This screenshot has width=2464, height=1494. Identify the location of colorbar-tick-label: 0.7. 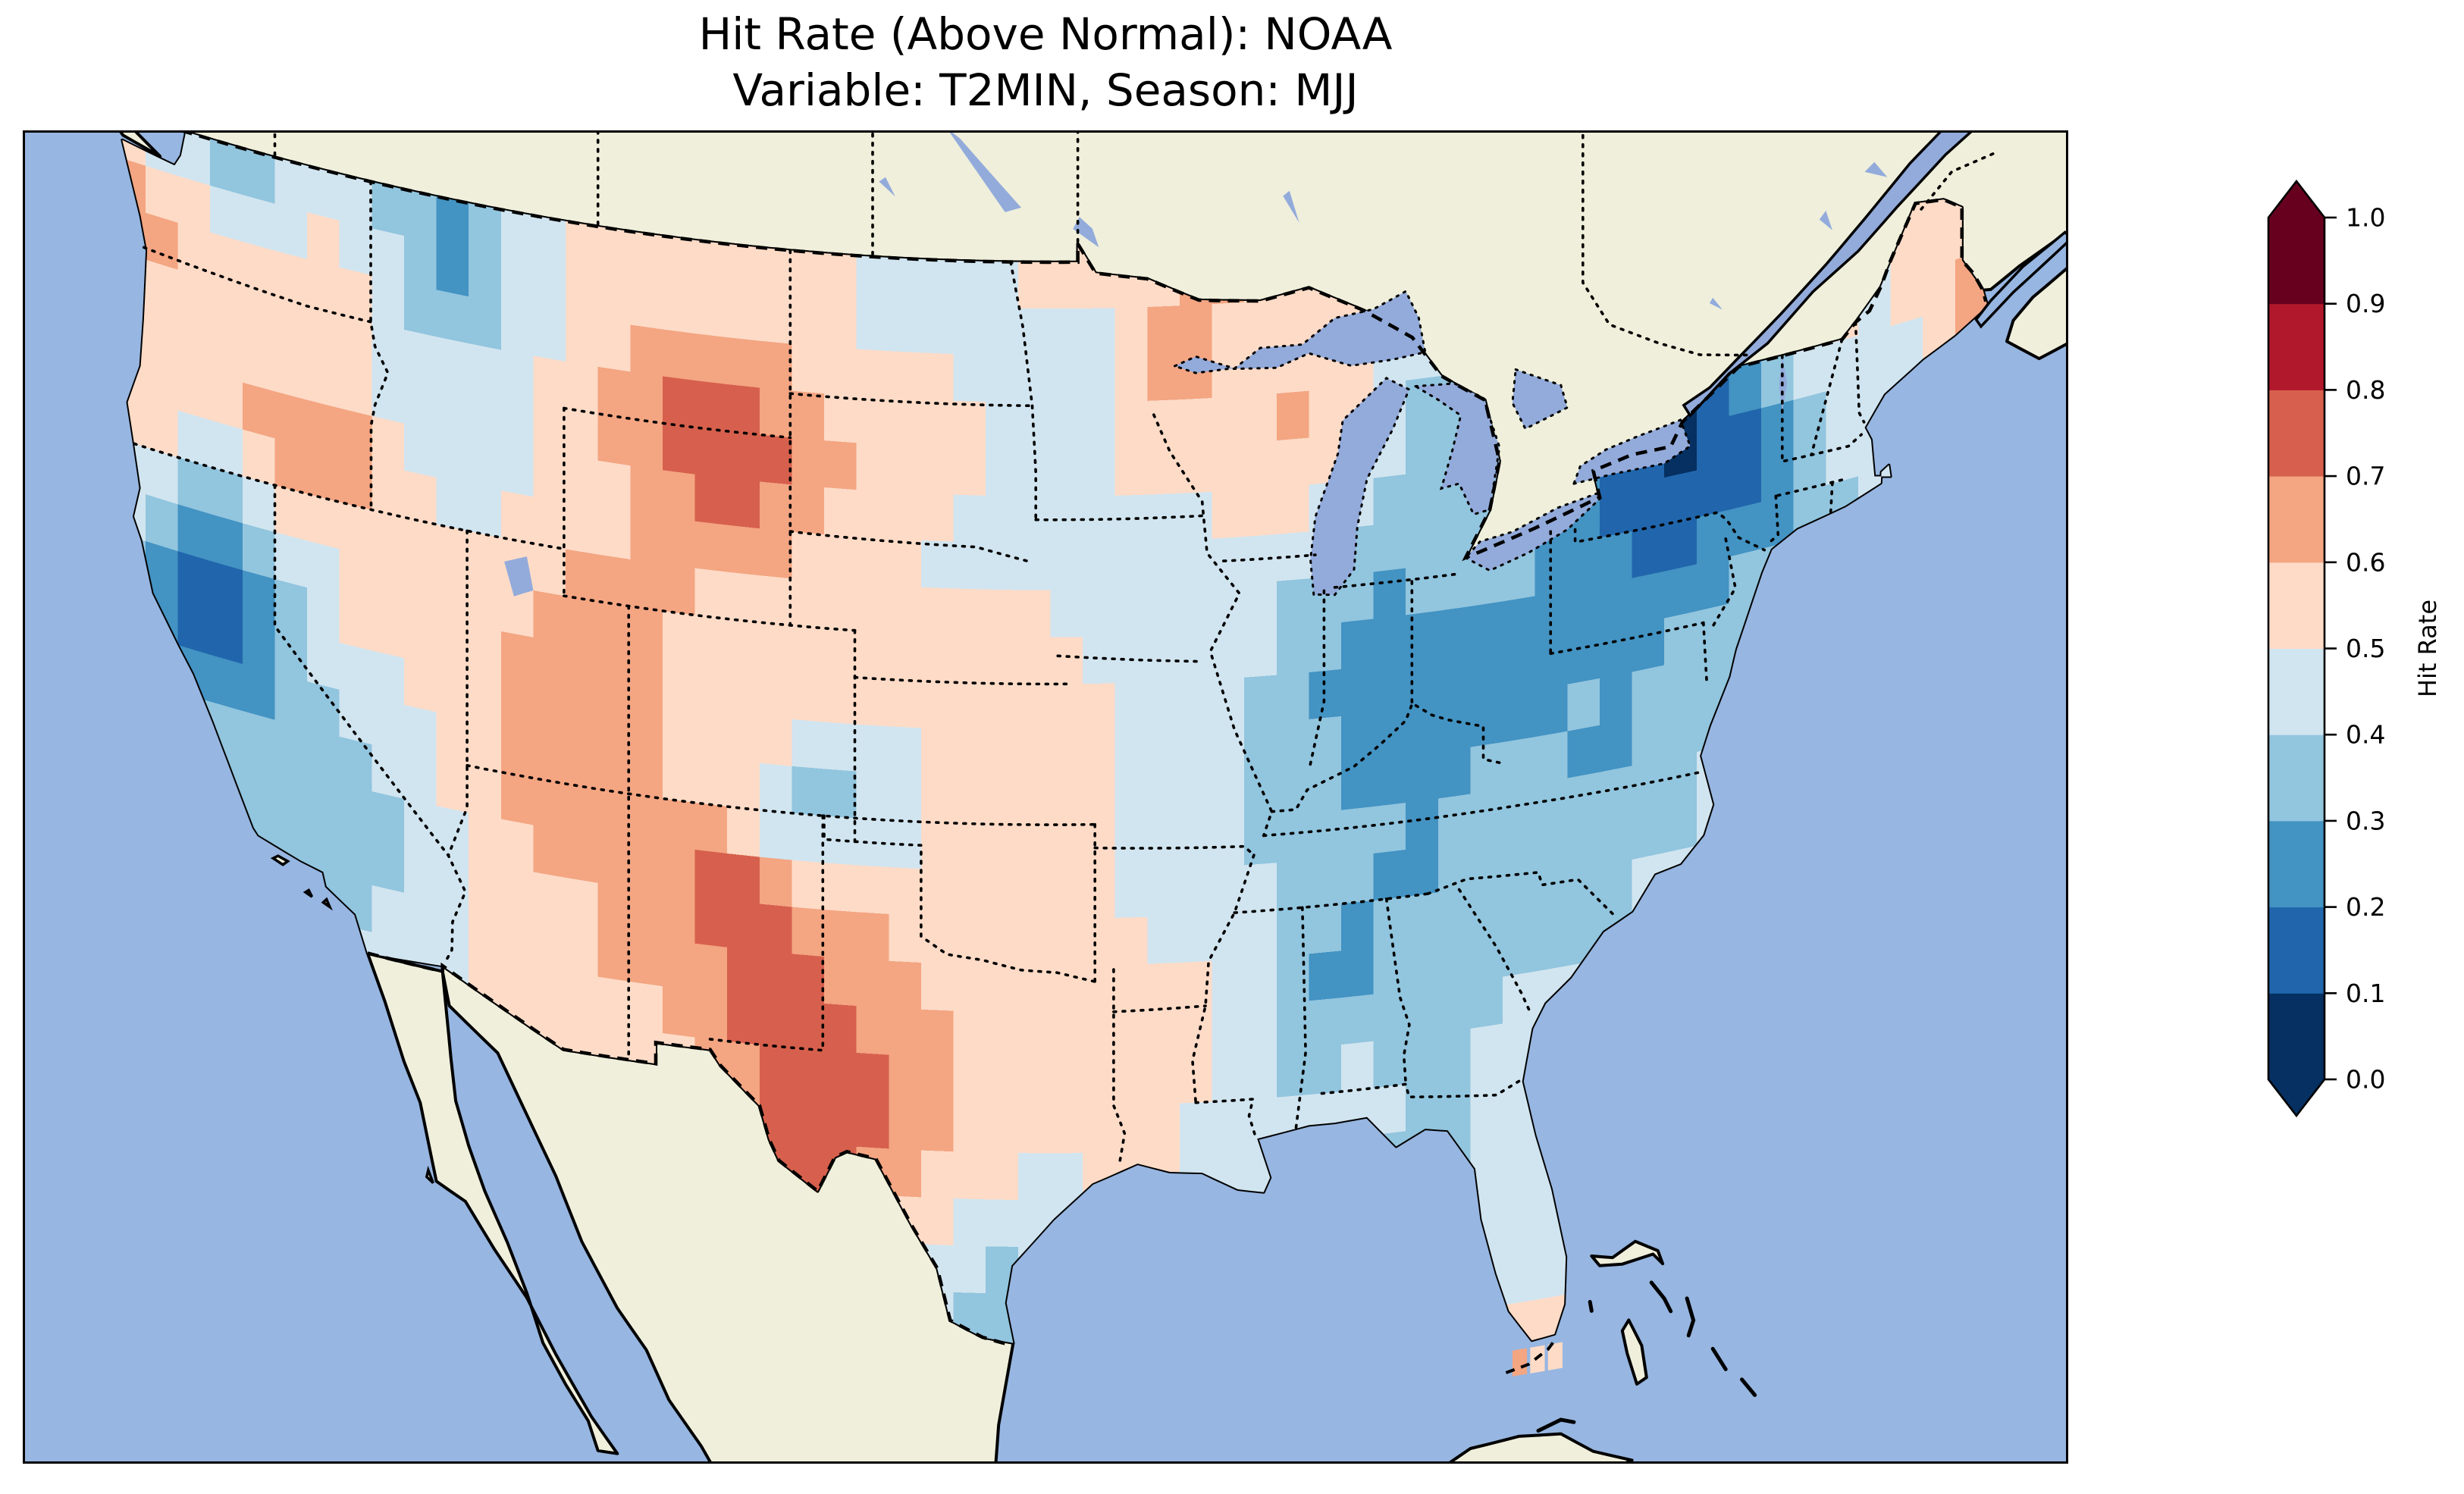
(2365, 476).